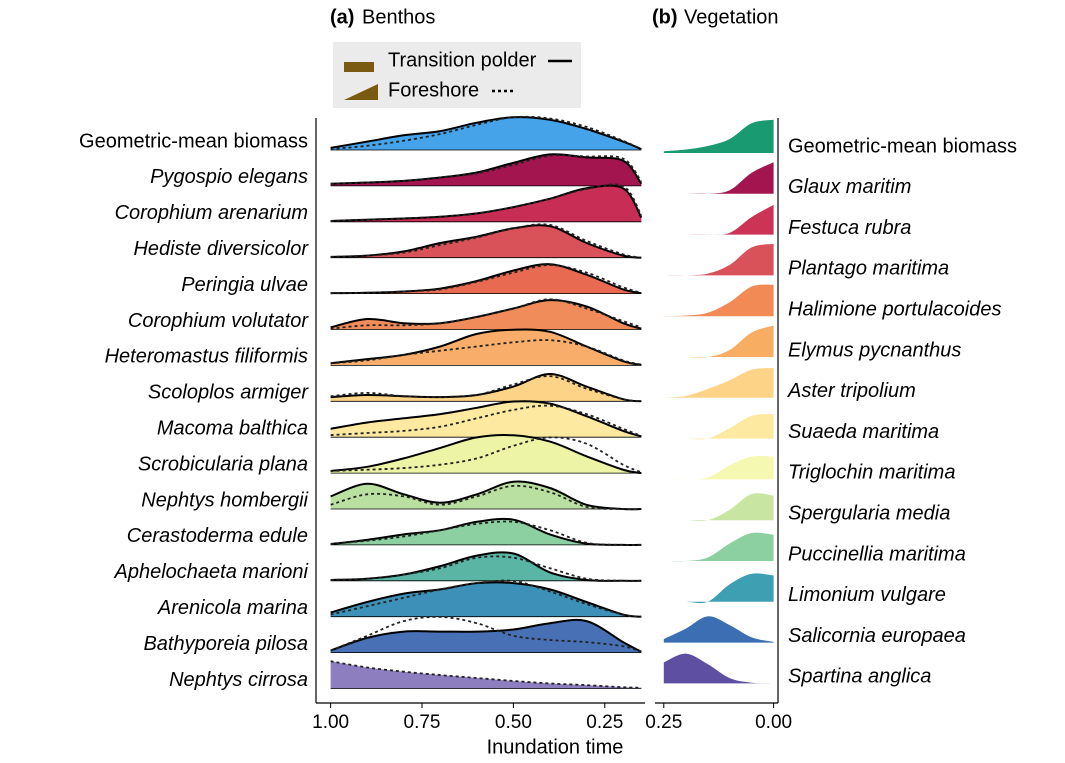 Image resolution: width=1065 pixels, height=763 pixels. What do you see at coordinates (342, 17) in the screenshot?
I see `panel-label: (a)` at bounding box center [342, 17].